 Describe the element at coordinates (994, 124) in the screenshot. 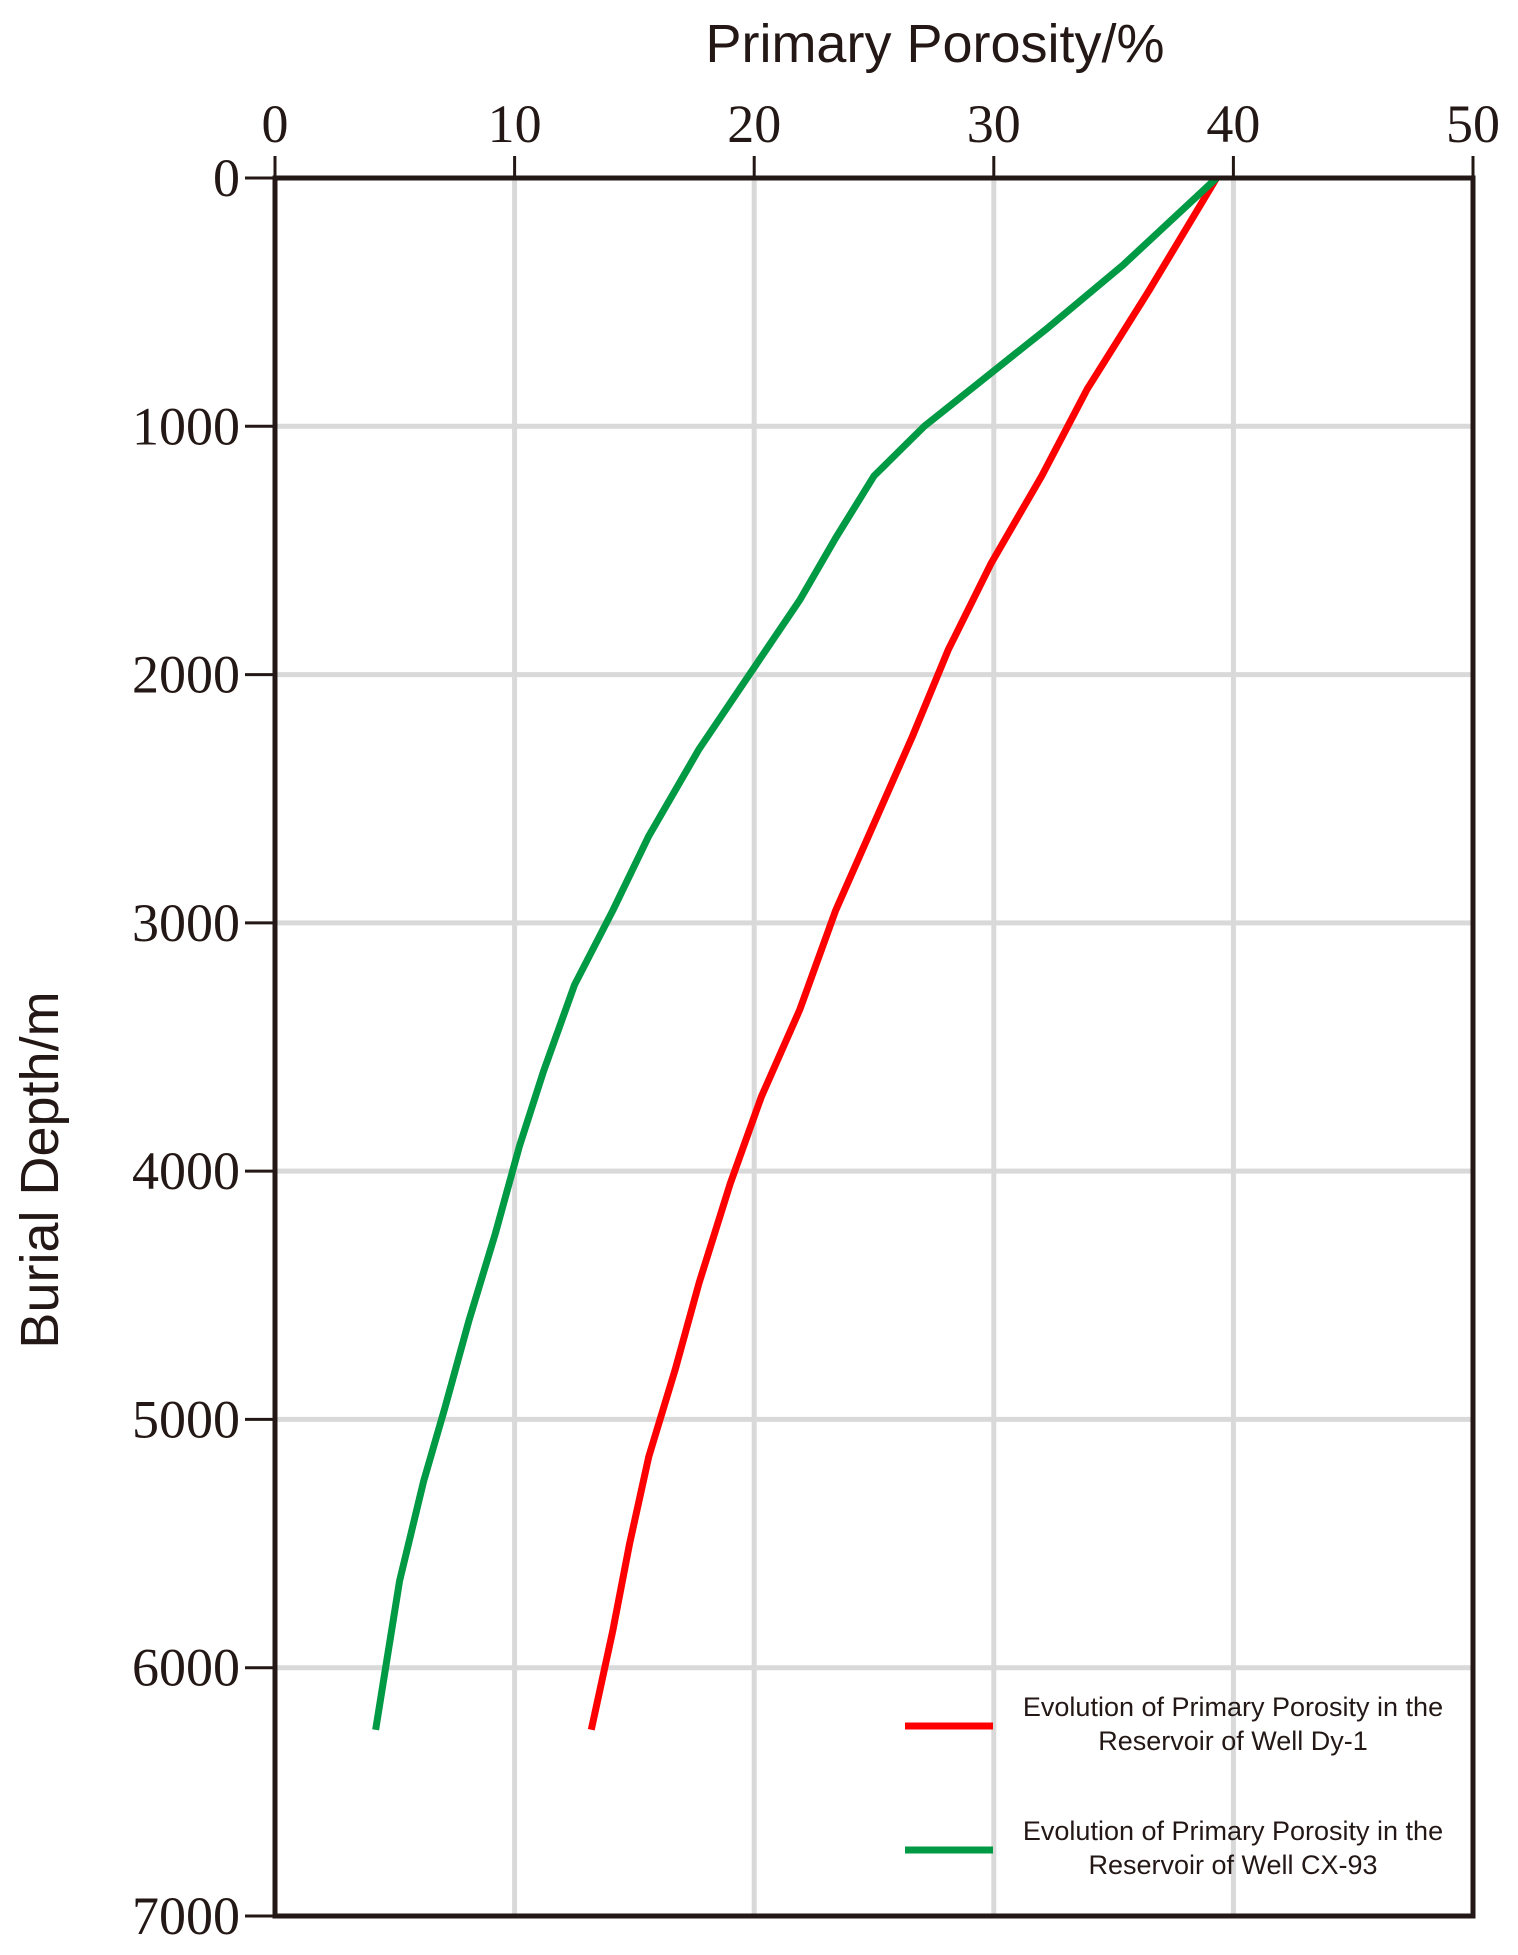

I see `x-tick-label: 30` at that location.